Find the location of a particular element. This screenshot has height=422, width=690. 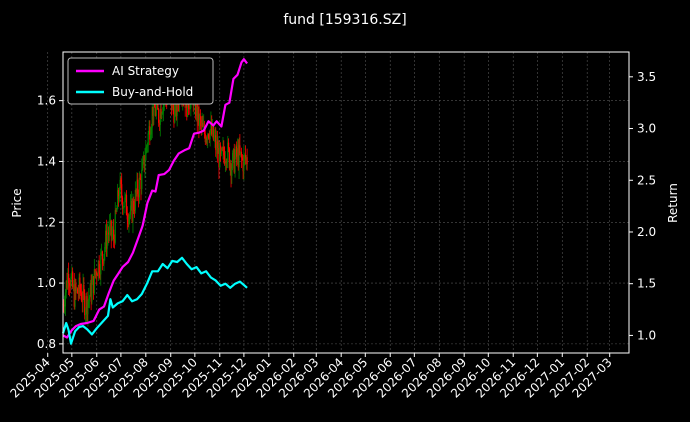

series-line-buy-and-hold is located at coordinates (154, 300).